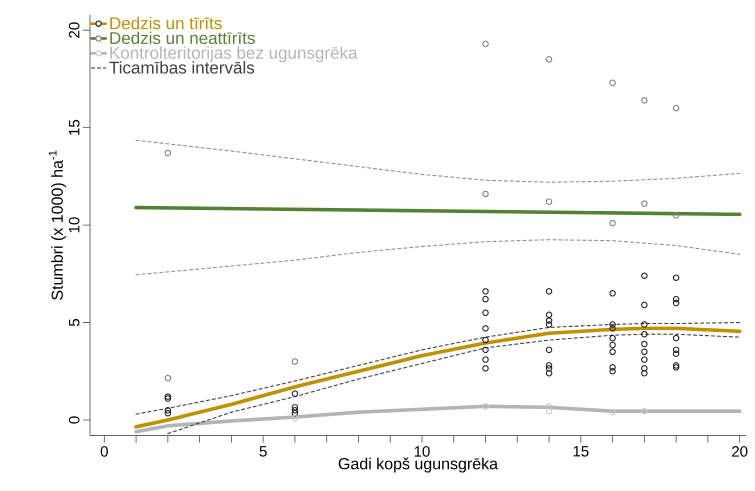  What do you see at coordinates (166, 23) in the screenshot?
I see `legend-label: Dedzis un tīrīts` at bounding box center [166, 23].